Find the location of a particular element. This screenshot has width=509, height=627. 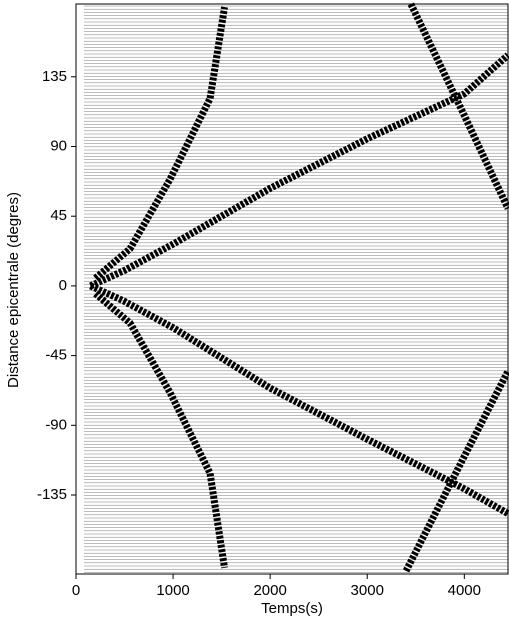

x-tick-label: 2000 is located at coordinates (269, 590).